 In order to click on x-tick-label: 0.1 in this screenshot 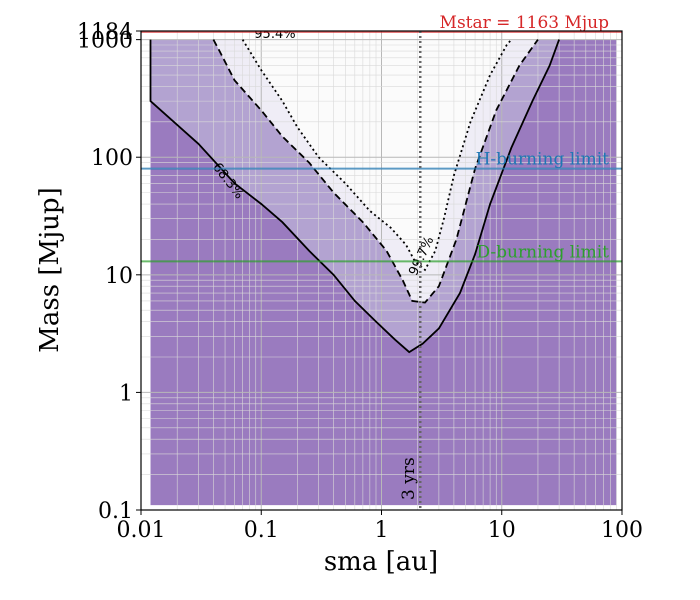, I will do `click(261, 530)`.